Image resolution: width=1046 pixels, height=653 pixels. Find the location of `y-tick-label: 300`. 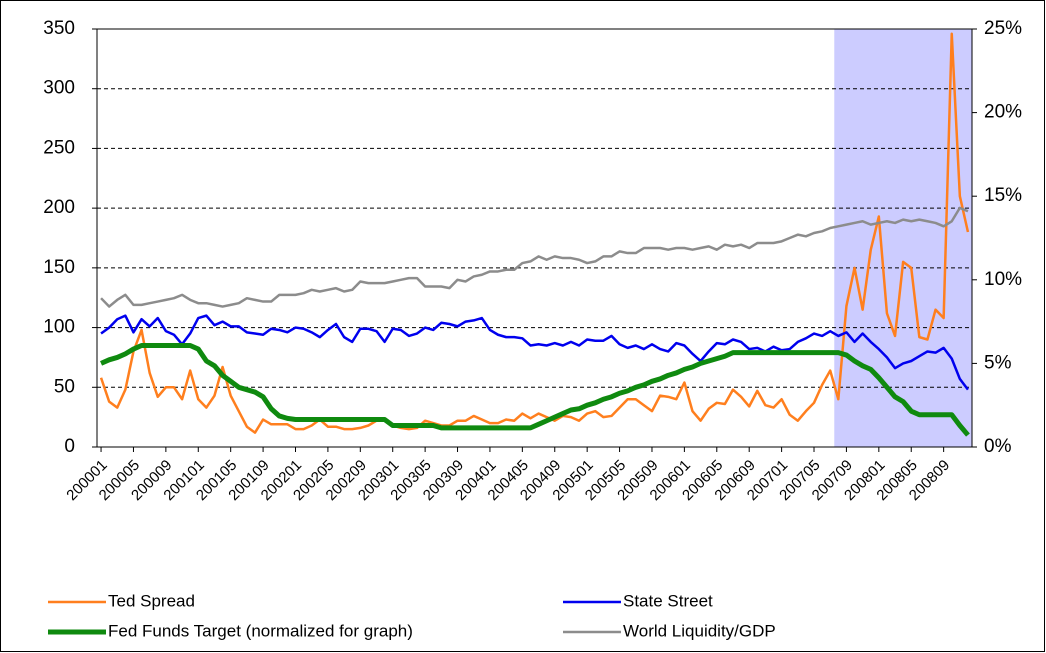

y-tick-label: 300 is located at coordinates (59, 88).